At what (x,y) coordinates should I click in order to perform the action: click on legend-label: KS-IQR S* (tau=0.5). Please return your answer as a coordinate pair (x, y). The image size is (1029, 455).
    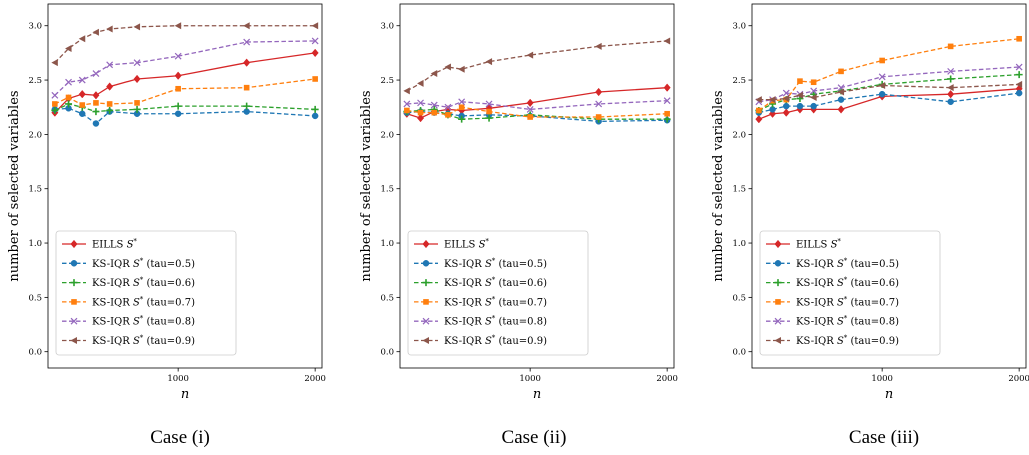
    Looking at the image, I should click on (495, 263).